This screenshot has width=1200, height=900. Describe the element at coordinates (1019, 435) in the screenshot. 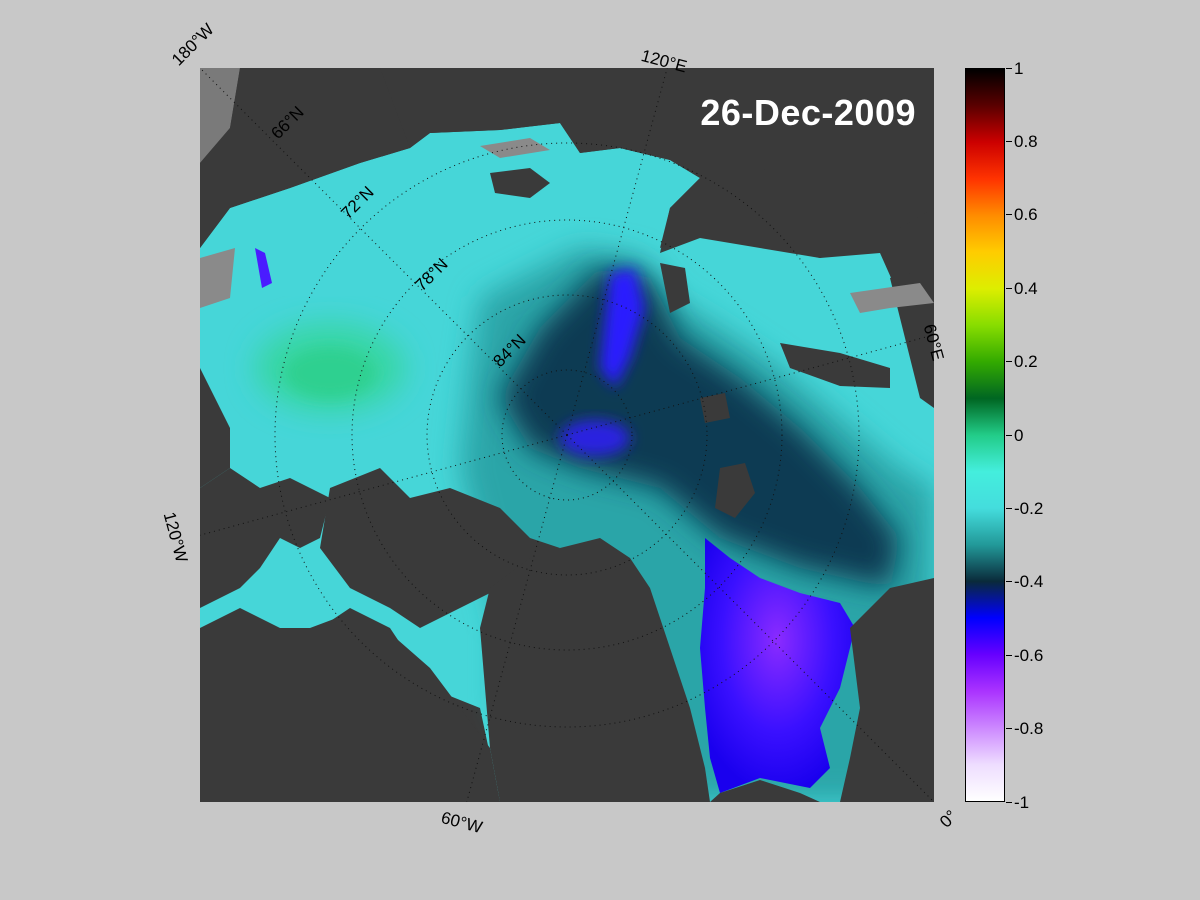

I see `colorbar-tick-label: 0` at that location.